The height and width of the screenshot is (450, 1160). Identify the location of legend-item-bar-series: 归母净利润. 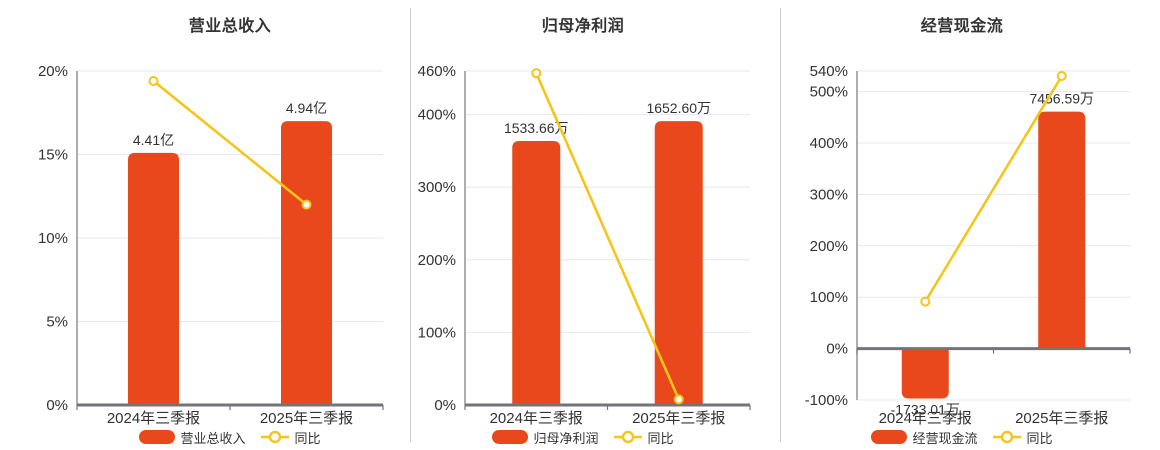
(545, 437).